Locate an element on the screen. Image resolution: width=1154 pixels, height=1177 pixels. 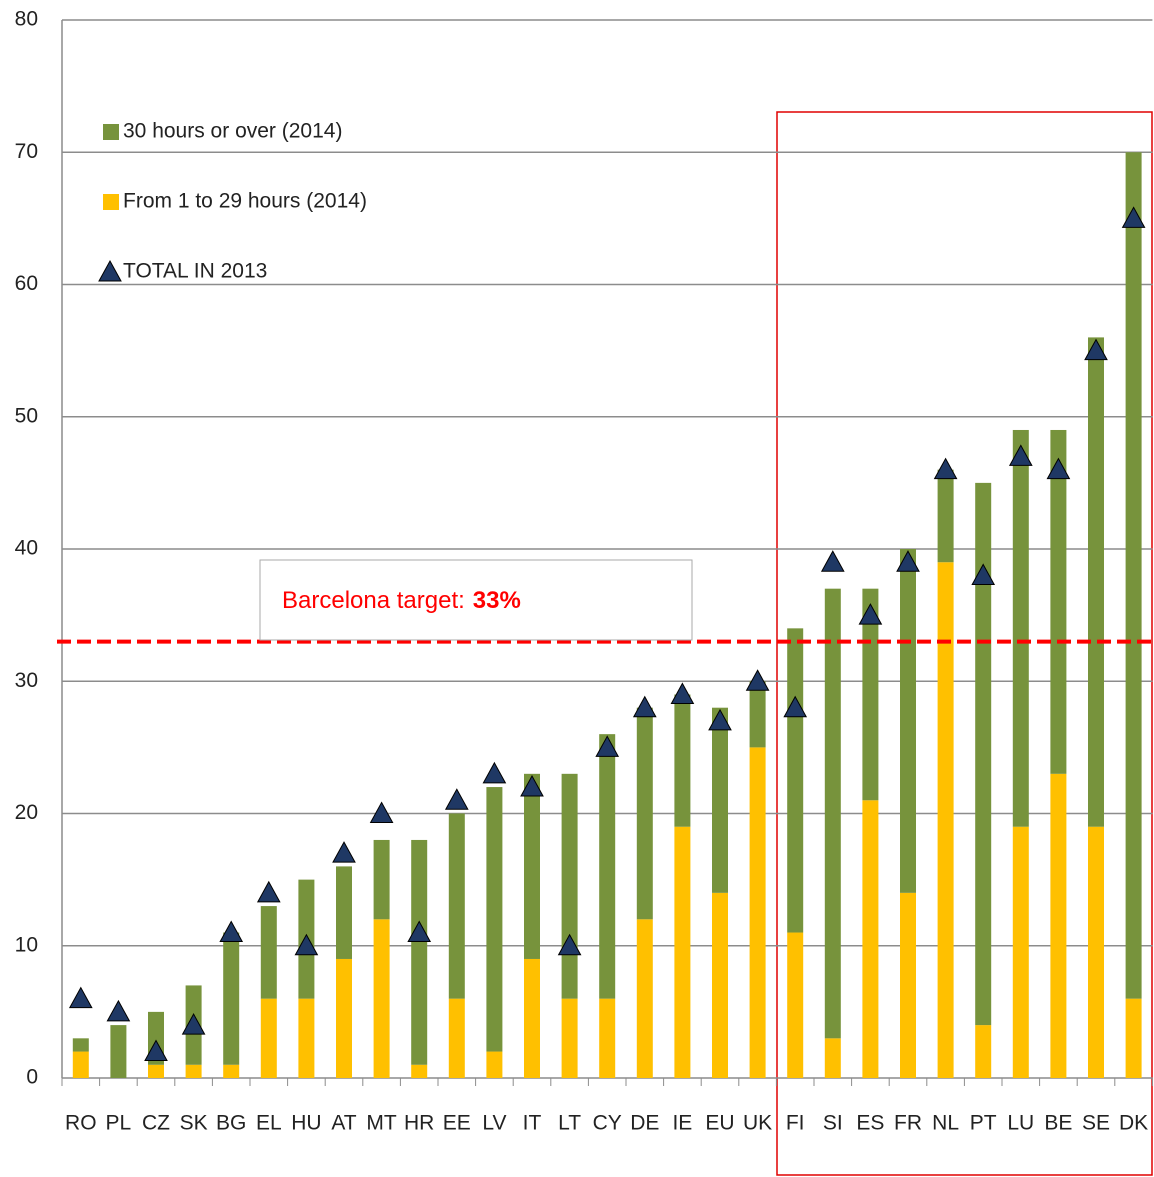
x-tick-label: AT is located at coordinates (343, 1123).